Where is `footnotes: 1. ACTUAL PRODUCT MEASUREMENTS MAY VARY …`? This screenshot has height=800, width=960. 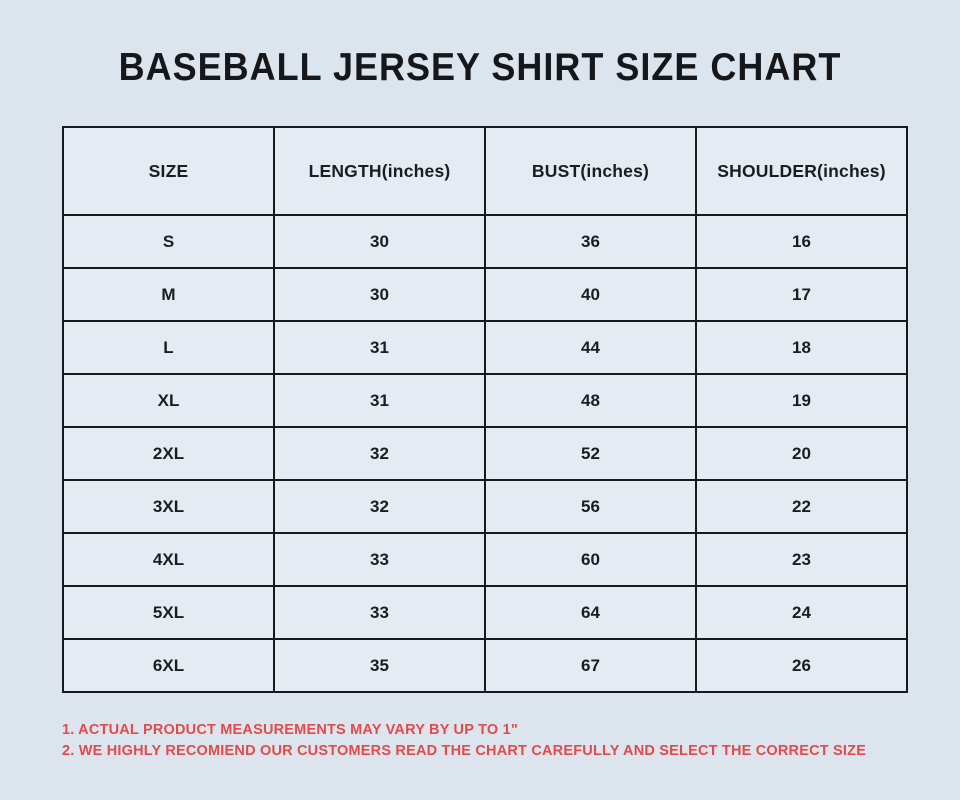
footnotes: 1. ACTUAL PRODUCT MEASUREMENTS MAY VARY … is located at coordinates (511, 741).